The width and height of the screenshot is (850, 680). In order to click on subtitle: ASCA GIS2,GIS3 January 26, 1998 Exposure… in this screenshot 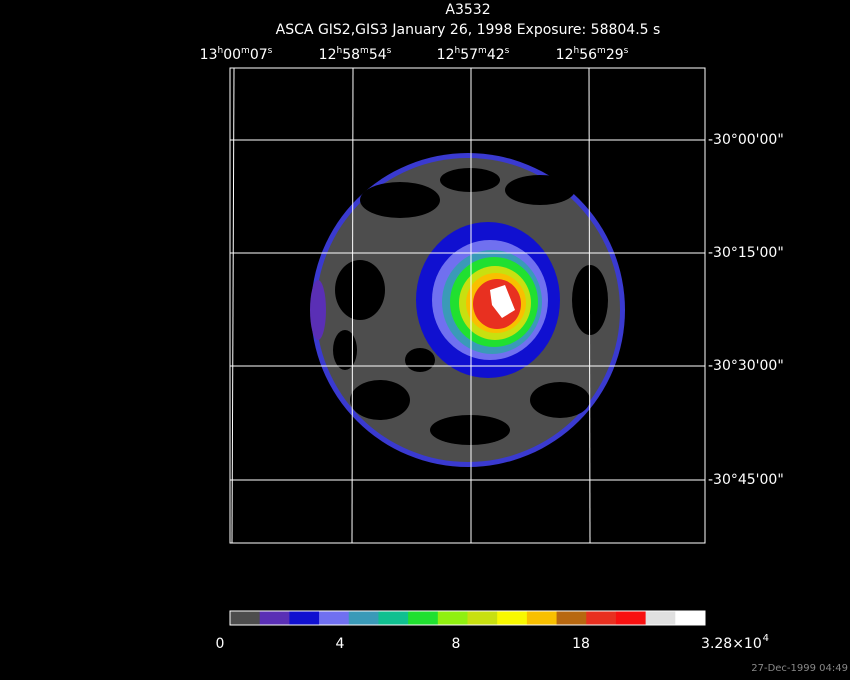, I will do `click(468, 30)`.